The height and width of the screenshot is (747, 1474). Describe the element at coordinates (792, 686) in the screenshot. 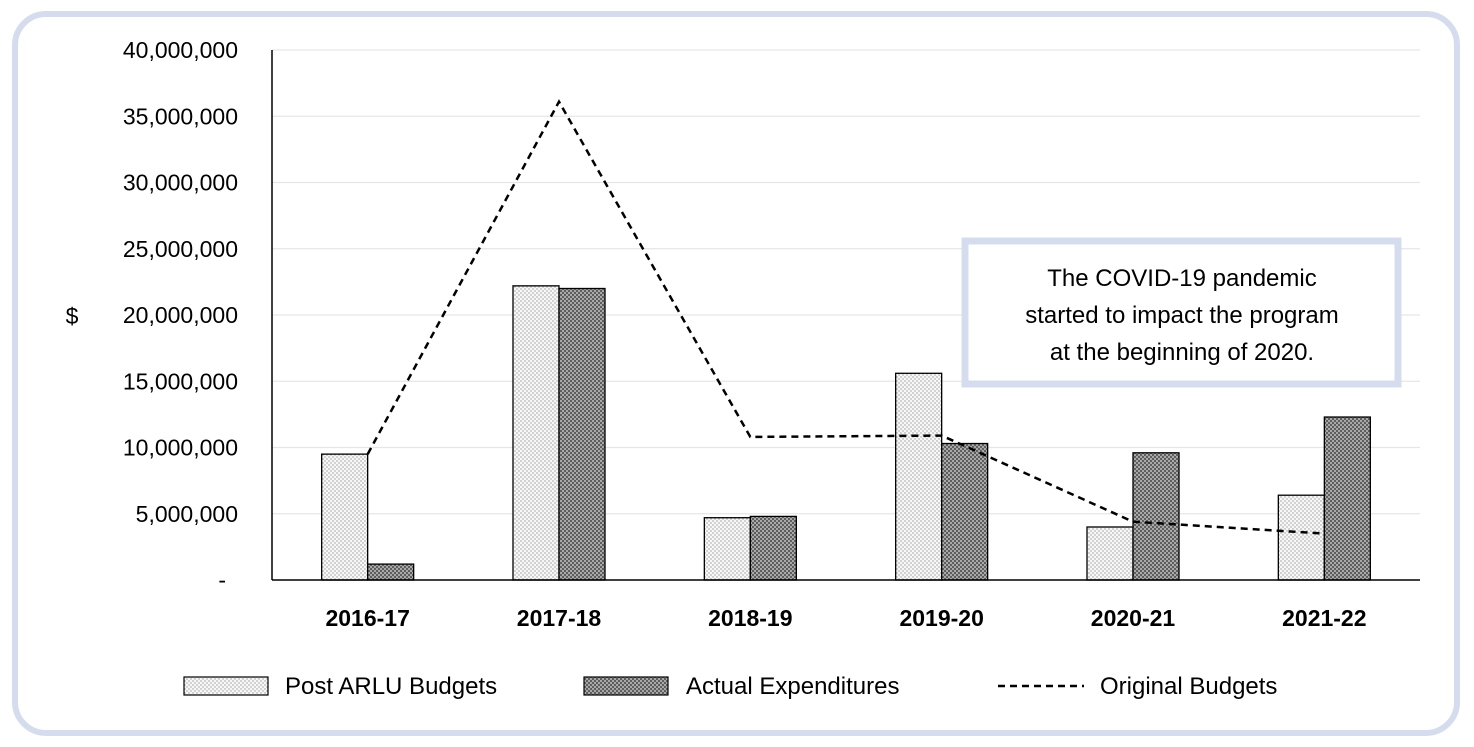

I see `legend-label-actual: Actual Expenditures` at that location.